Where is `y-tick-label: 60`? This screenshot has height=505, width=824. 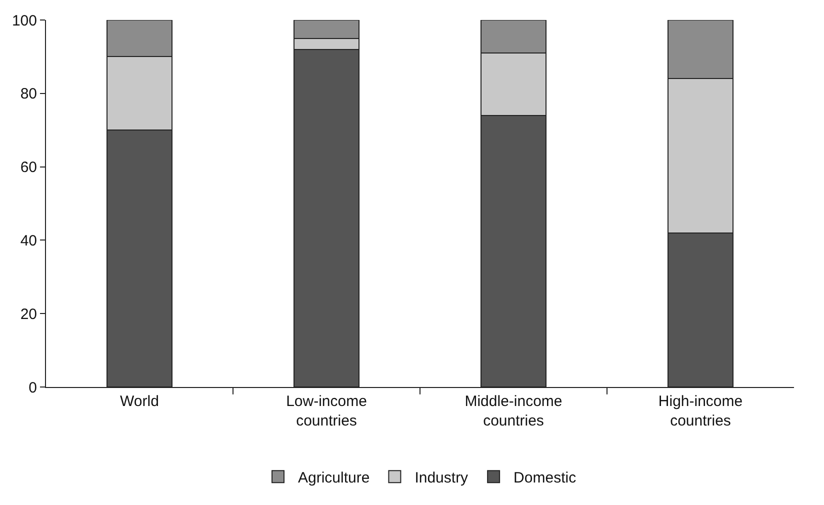 y-tick-label: 60 is located at coordinates (28, 167).